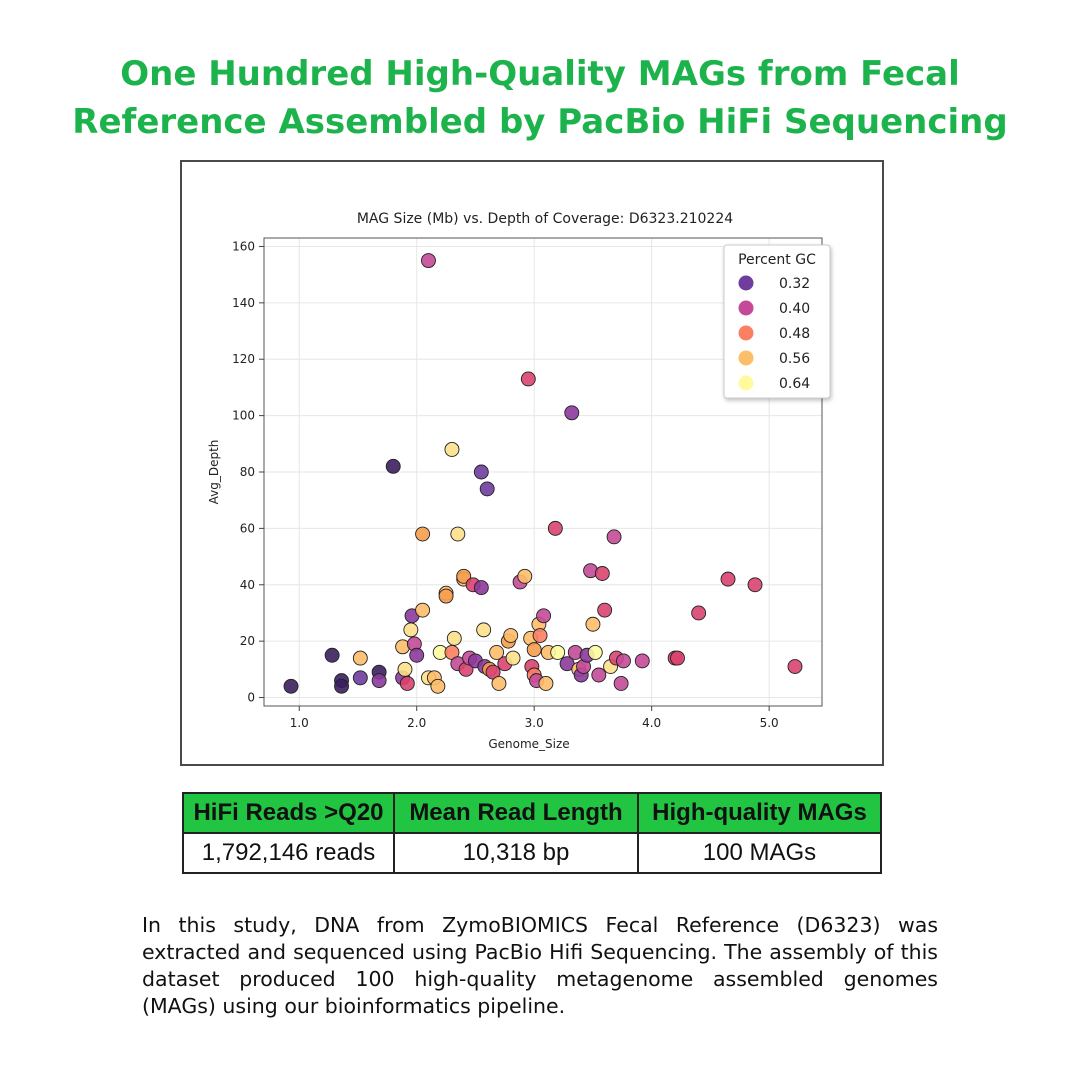 The width and height of the screenshot is (1080, 1080). What do you see at coordinates (247, 528) in the screenshot?
I see `y-tick-label: 60` at bounding box center [247, 528].